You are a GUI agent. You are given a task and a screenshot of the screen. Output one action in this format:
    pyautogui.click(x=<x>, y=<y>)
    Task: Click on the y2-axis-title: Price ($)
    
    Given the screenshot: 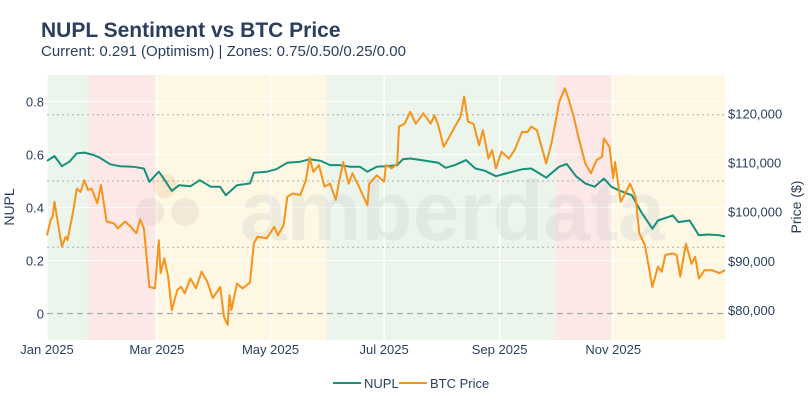 What is the action you would take?
    pyautogui.click(x=796, y=207)
    